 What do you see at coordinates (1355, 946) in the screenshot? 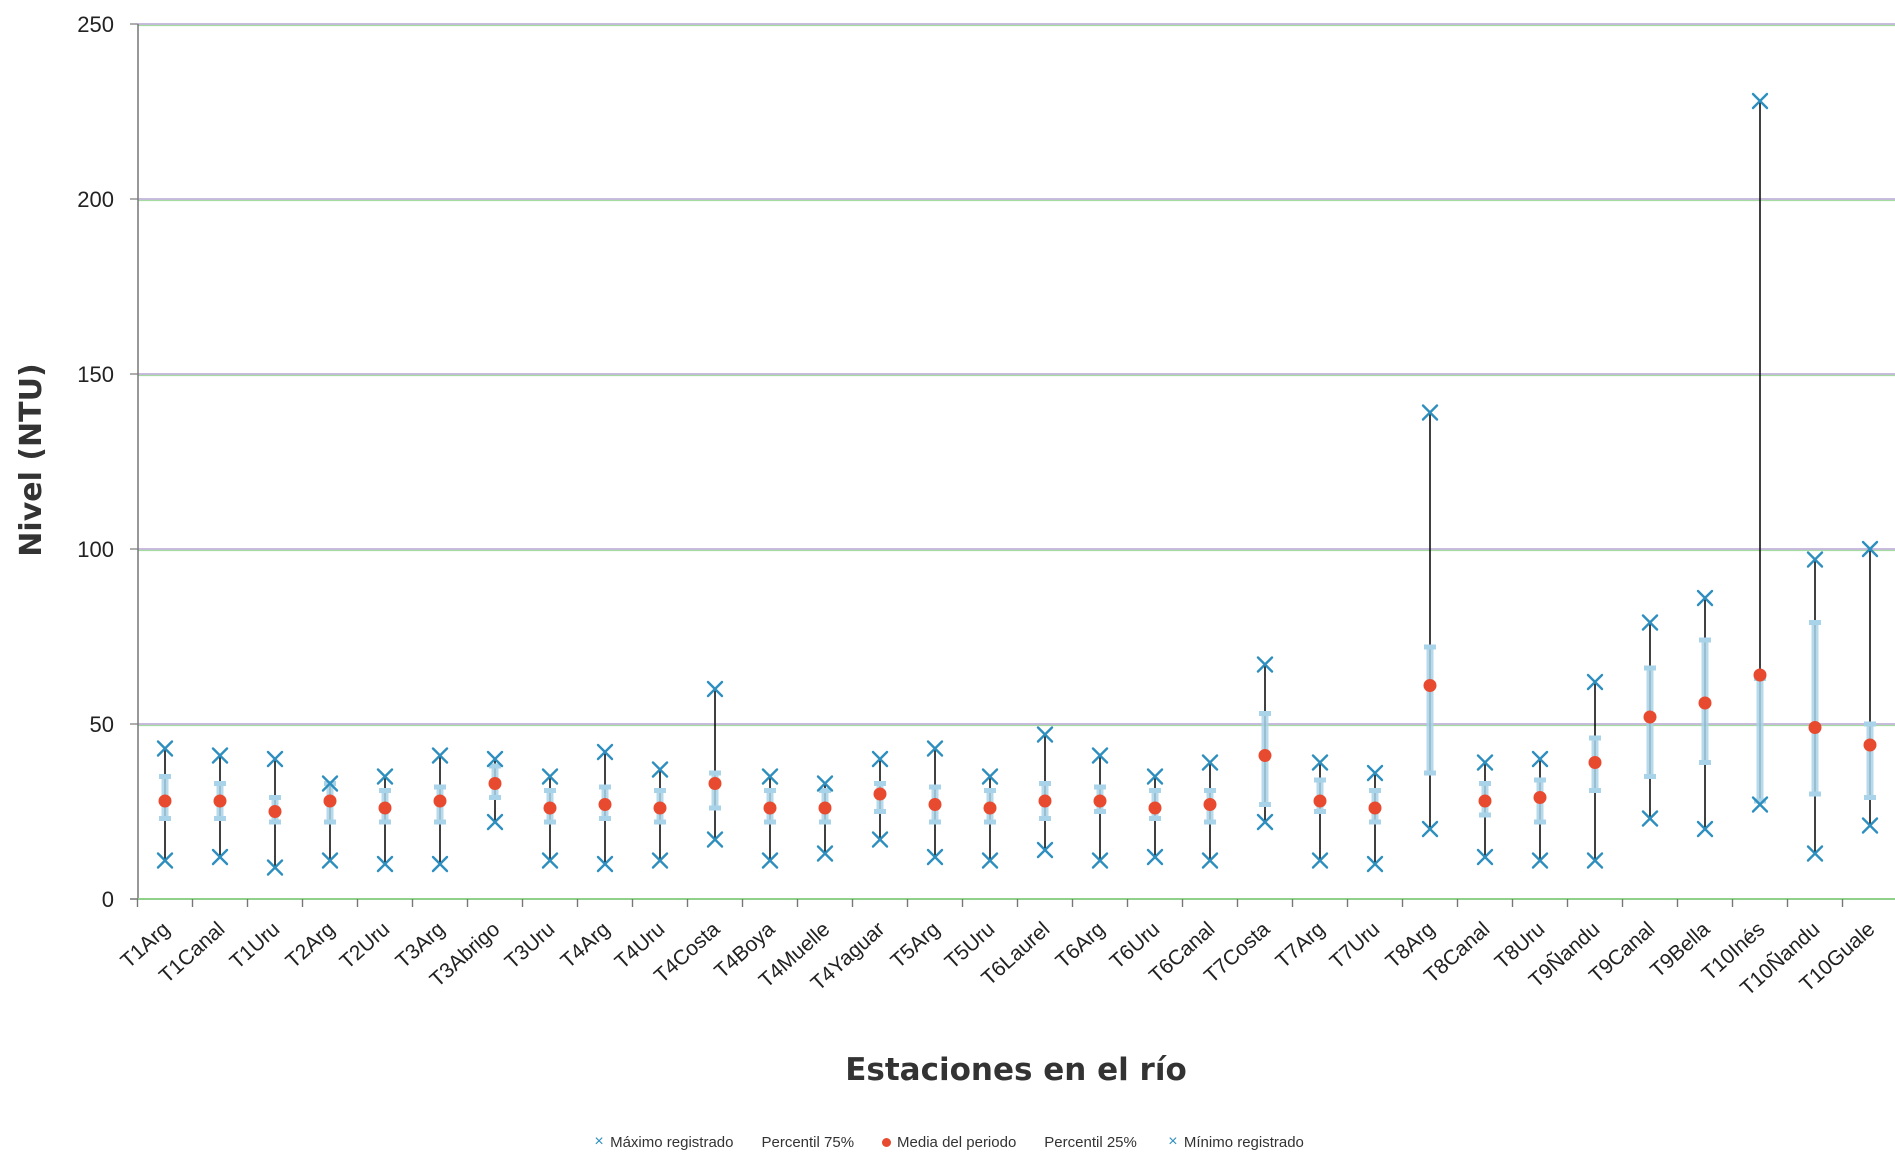
I see `x-category-label: T7Uru` at bounding box center [1355, 946].